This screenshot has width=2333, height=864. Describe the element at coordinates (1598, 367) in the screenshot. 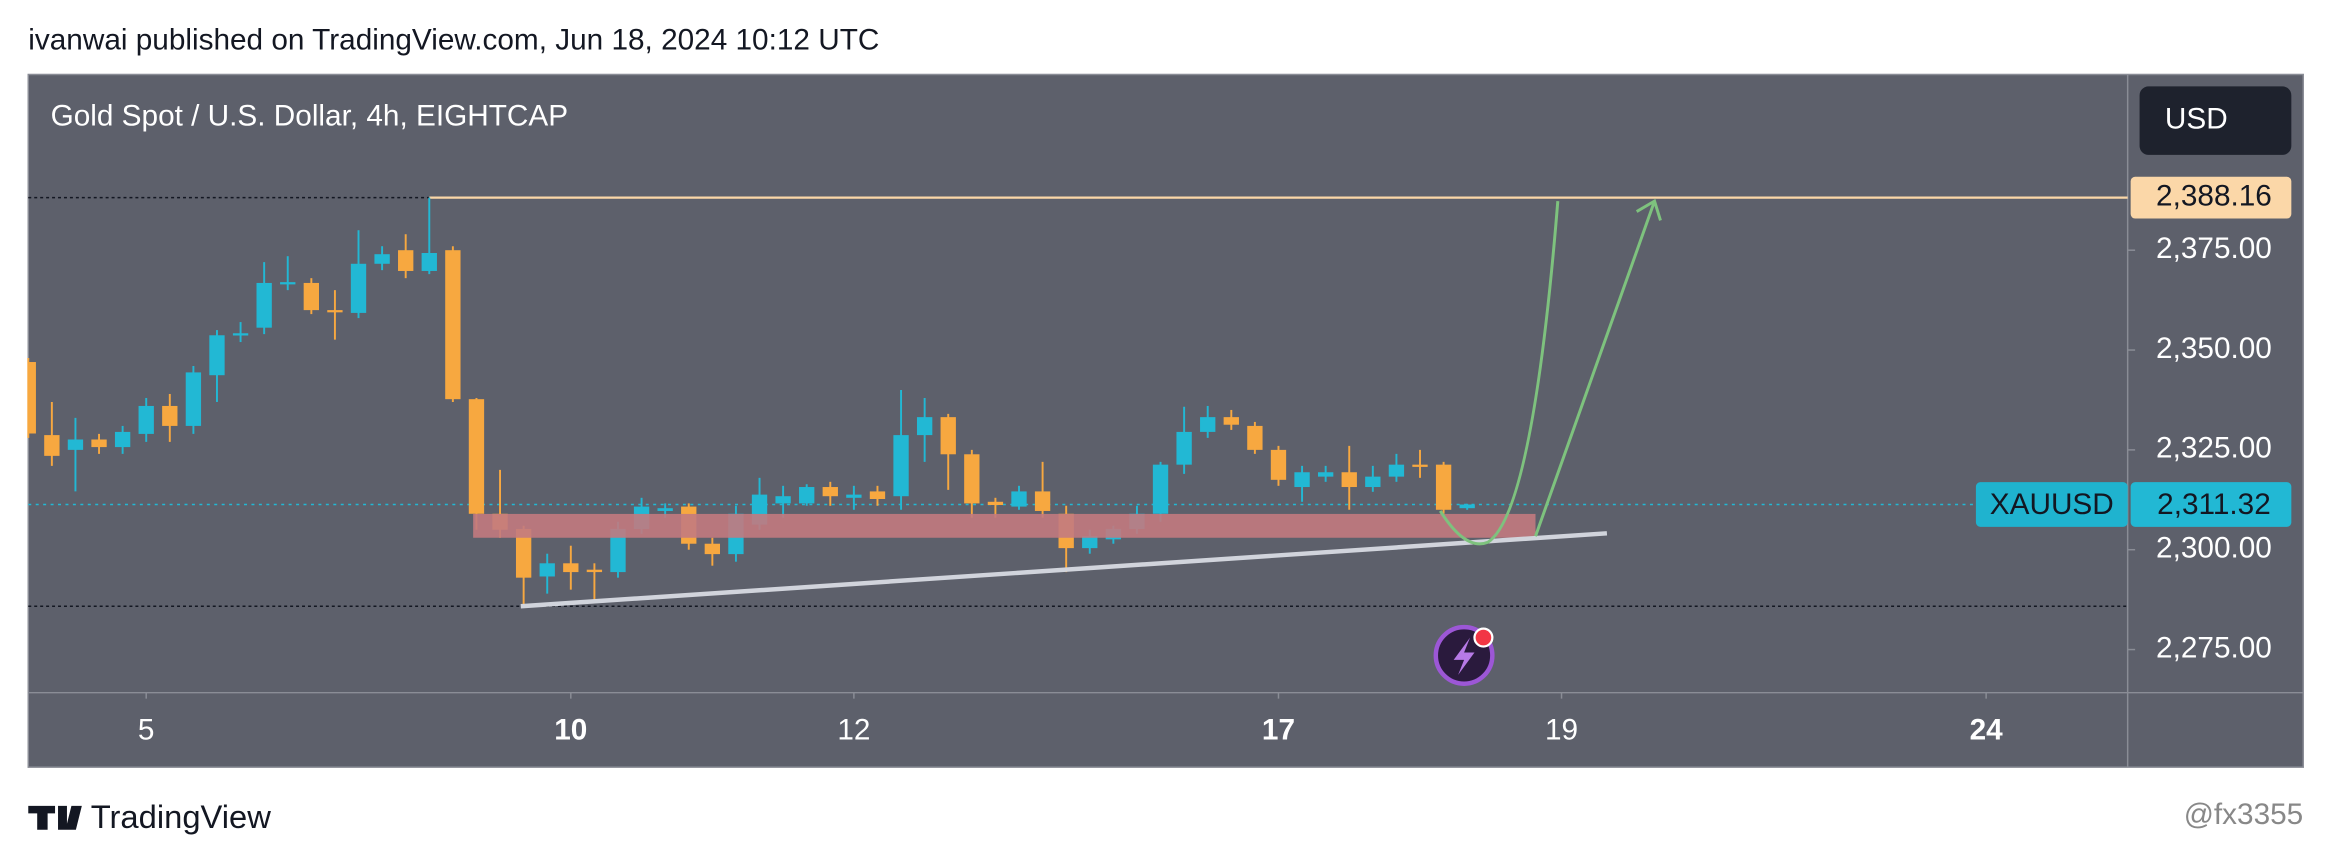

I see `projection-arrow` at that location.